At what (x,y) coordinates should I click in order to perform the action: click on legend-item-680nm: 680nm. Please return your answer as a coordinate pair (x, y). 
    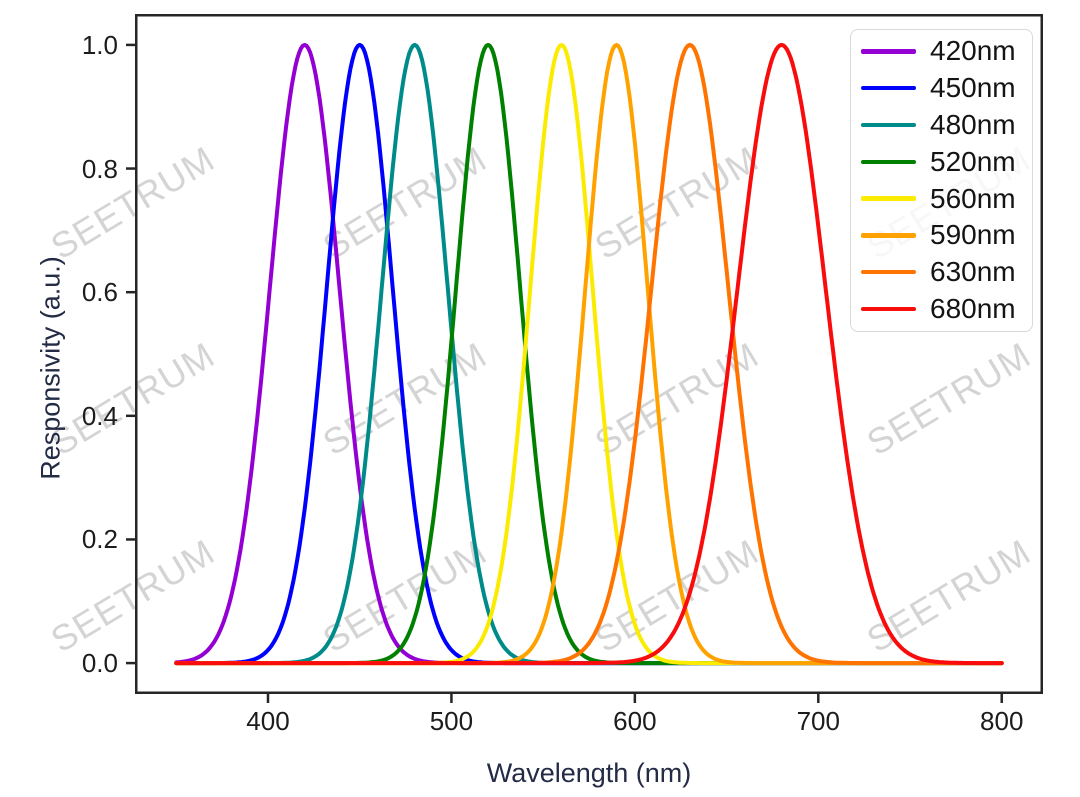
    Looking at the image, I should click on (941, 309).